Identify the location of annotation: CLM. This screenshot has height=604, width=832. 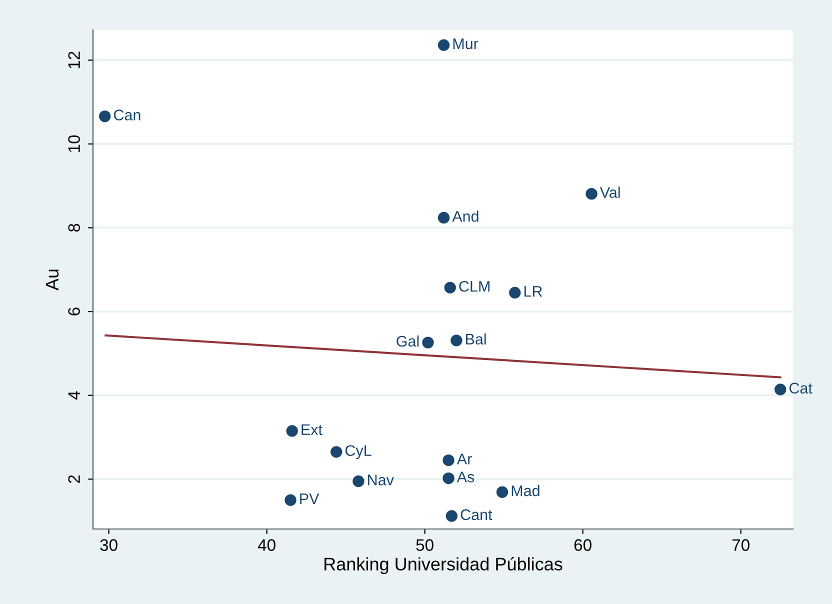
(474, 286).